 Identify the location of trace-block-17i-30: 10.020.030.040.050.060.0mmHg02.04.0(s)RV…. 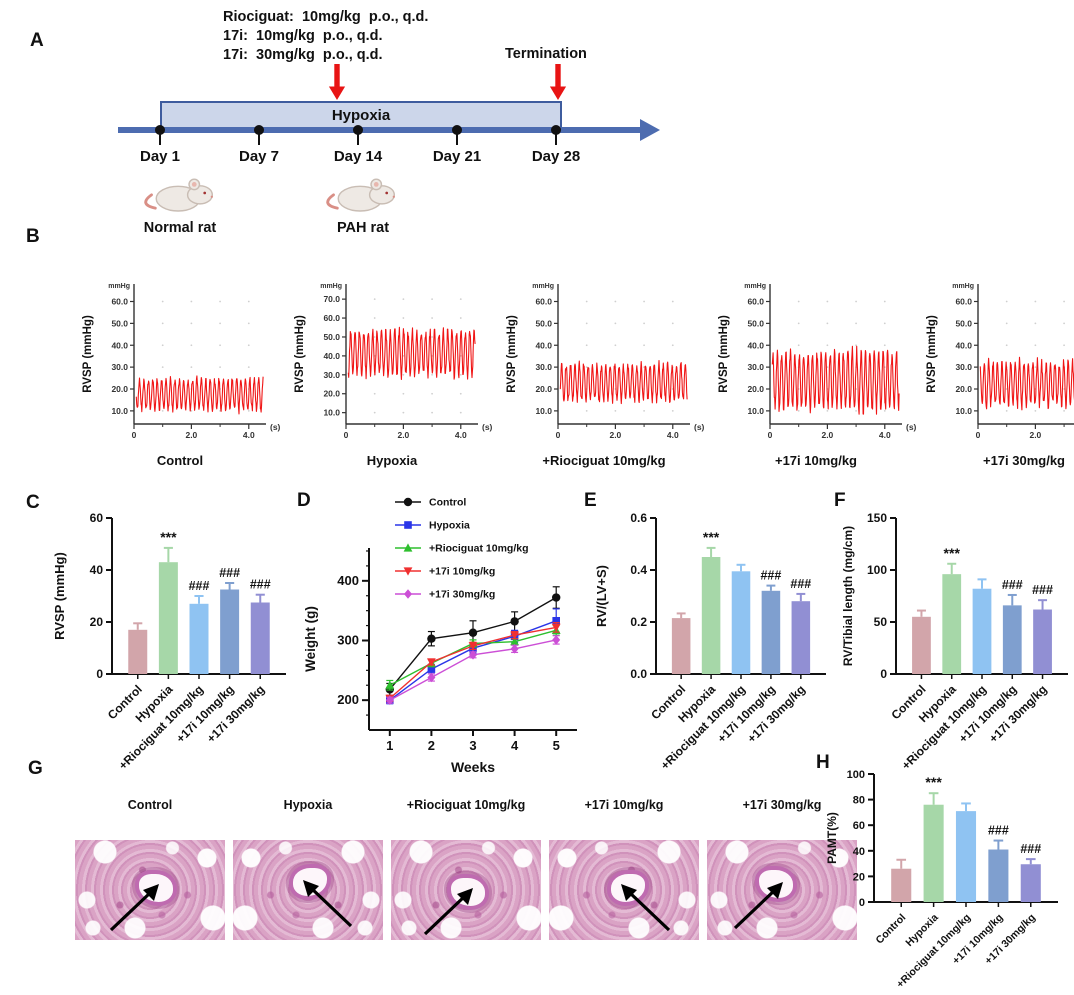
(998, 369).